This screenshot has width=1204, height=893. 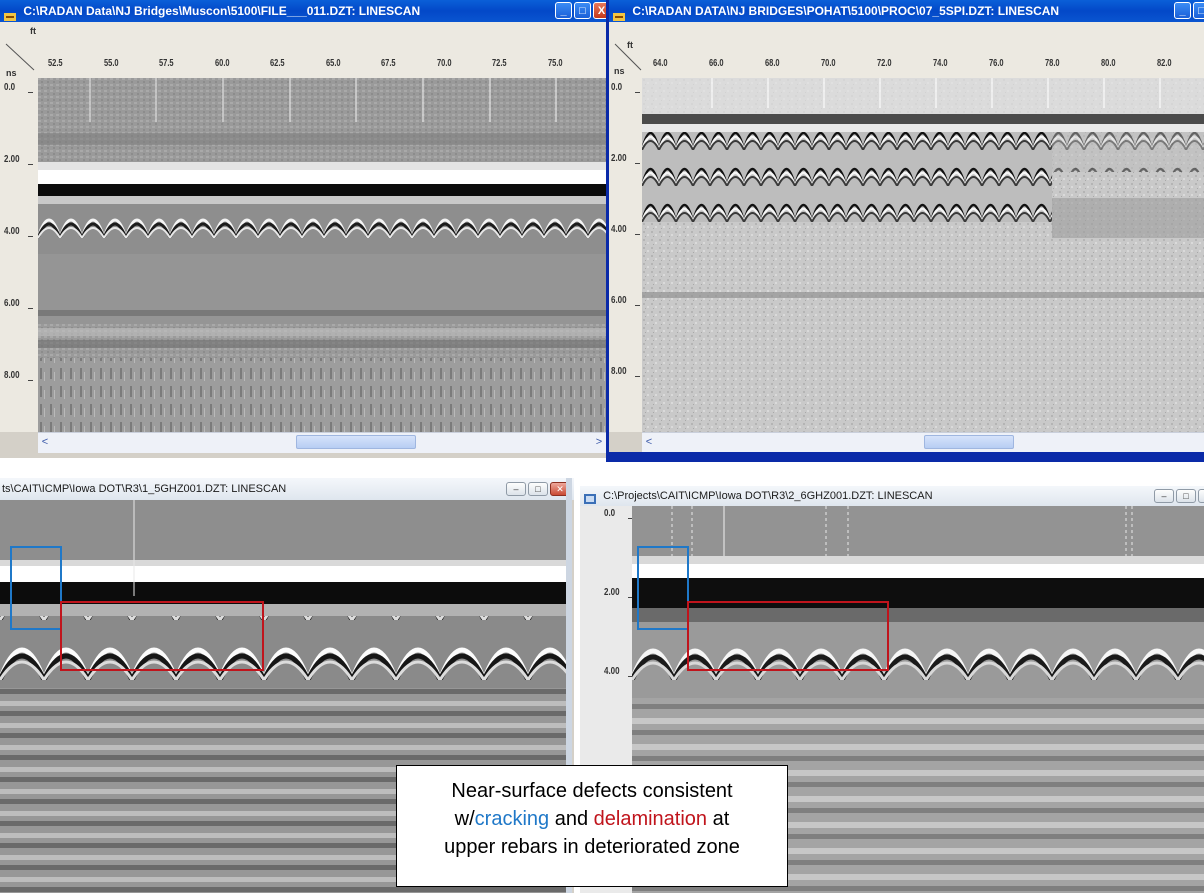 What do you see at coordinates (499, 63) in the screenshot?
I see `distance-tick-label: 72.5` at bounding box center [499, 63].